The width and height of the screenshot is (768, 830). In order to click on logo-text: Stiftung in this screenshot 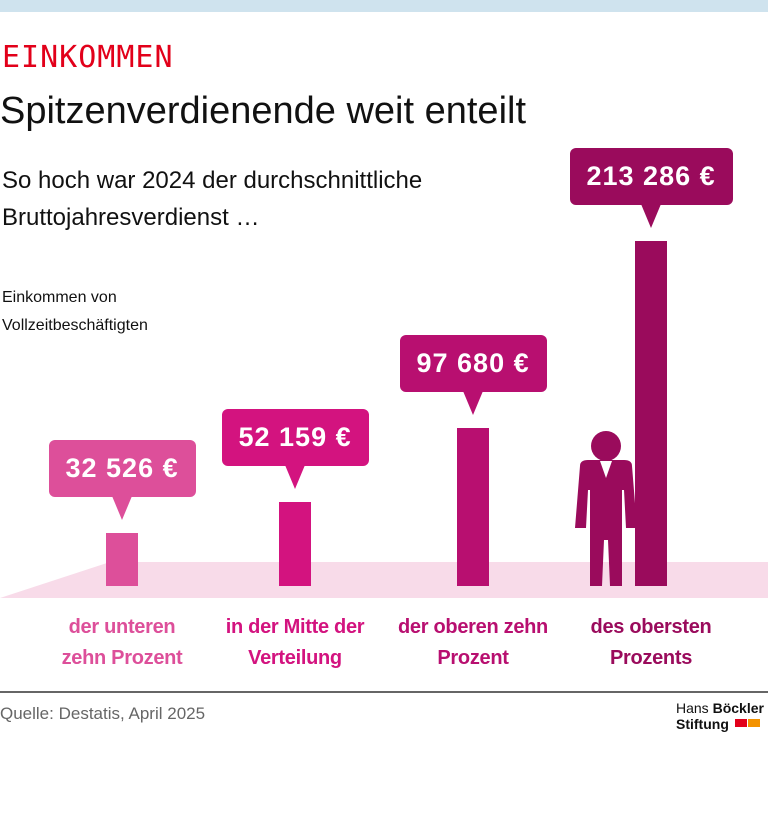, I will do `click(702, 724)`.